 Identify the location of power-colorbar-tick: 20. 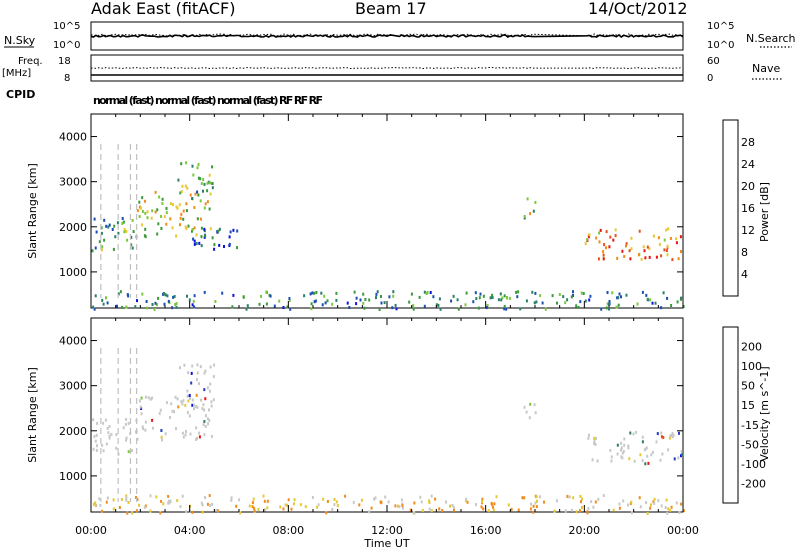
(748, 186).